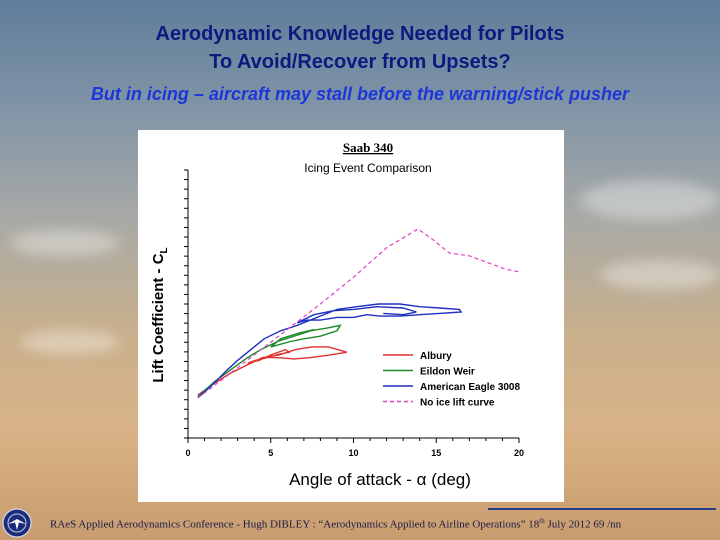 The height and width of the screenshot is (540, 720). Describe the element at coordinates (353, 453) in the screenshot. I see `x-tick-label: 10` at that location.